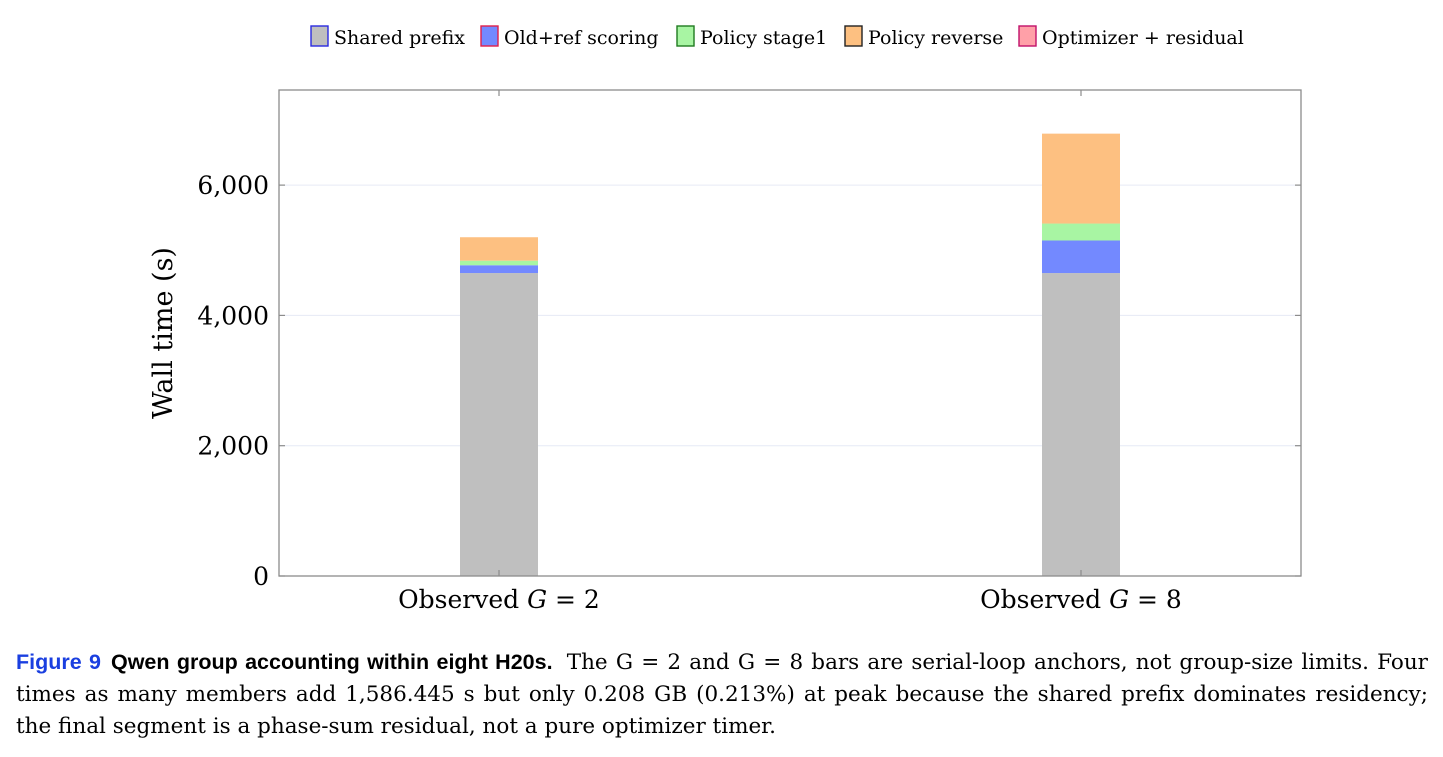  What do you see at coordinates (1143, 38) in the screenshot?
I see `legend-label-4: Optimizer + residual` at bounding box center [1143, 38].